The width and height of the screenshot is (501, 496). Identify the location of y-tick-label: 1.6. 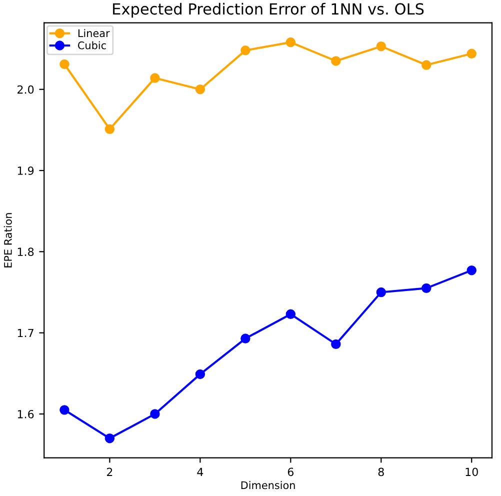
(26, 414).